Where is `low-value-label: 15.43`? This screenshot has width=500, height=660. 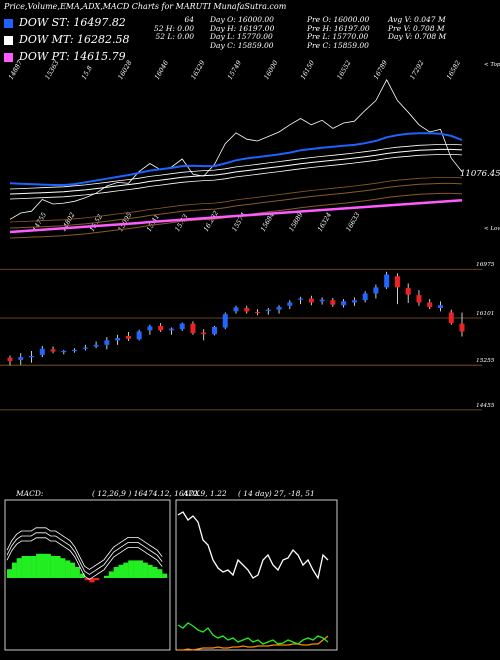
low-value-label: 15.43 is located at coordinates (181, 223).